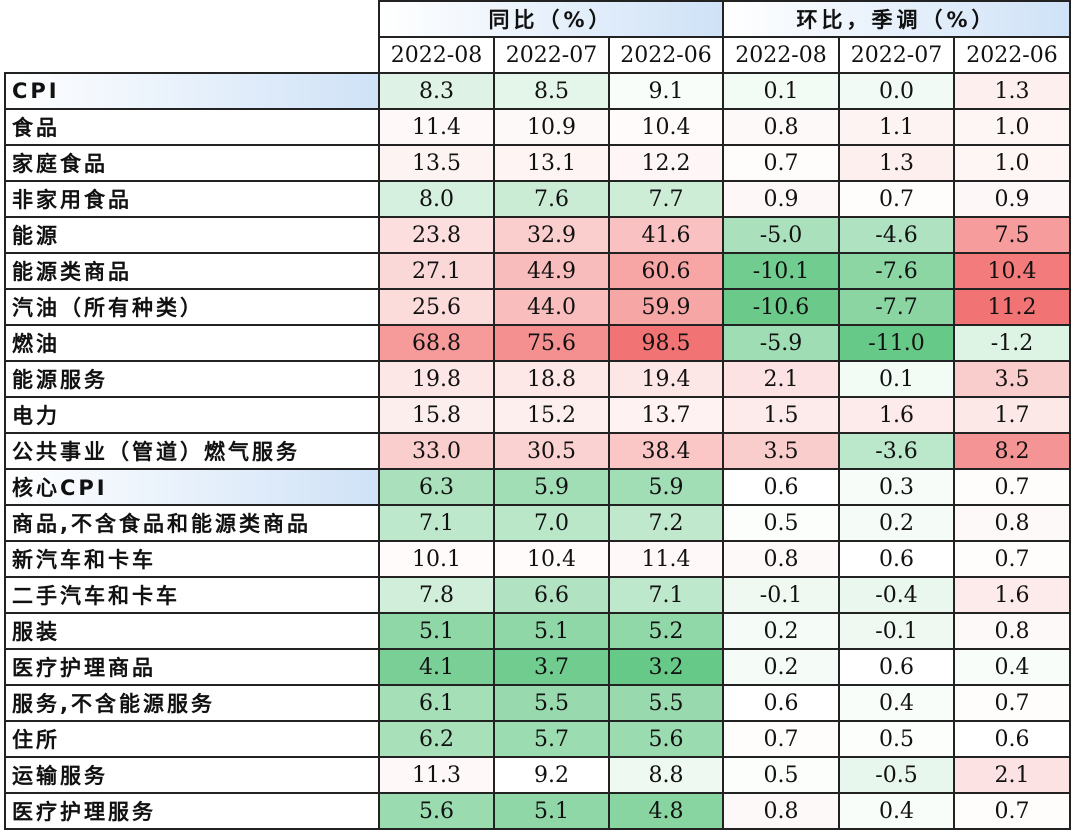  What do you see at coordinates (436, 487) in the screenshot?
I see `value-cell: 6.3` at bounding box center [436, 487].